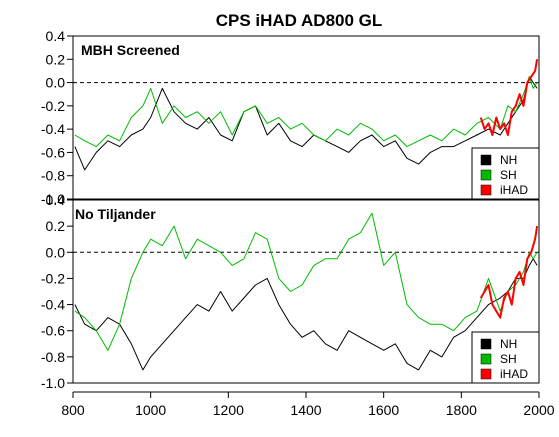  What do you see at coordinates (150, 410) in the screenshot?
I see `x-tick-label: 1000` at bounding box center [150, 410].